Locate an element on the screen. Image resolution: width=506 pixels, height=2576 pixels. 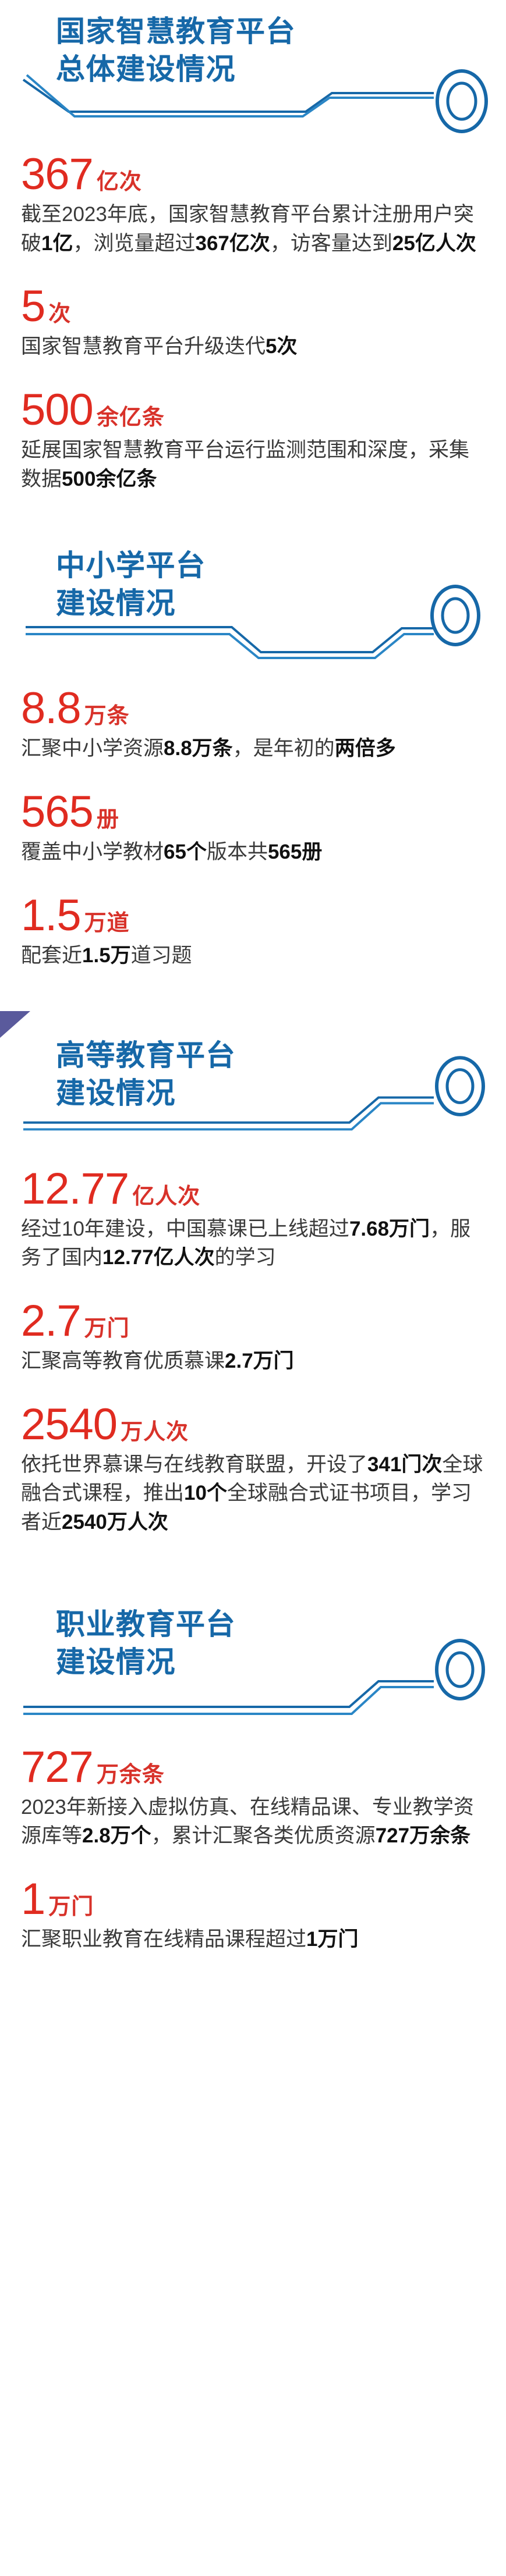
body-text-run: 2023年新接入虚拟仿真、在线精品课、专业教学资源库等 is located at coordinates (248, 1822).